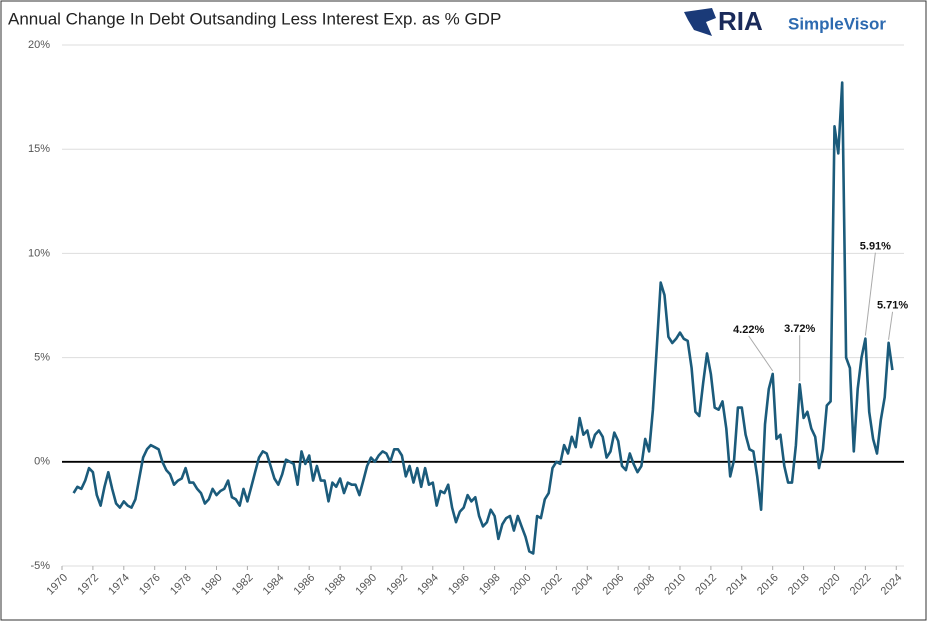 This screenshot has height=621, width=927. What do you see at coordinates (39, 149) in the screenshot?
I see `y-tick-label: 15%` at bounding box center [39, 149].